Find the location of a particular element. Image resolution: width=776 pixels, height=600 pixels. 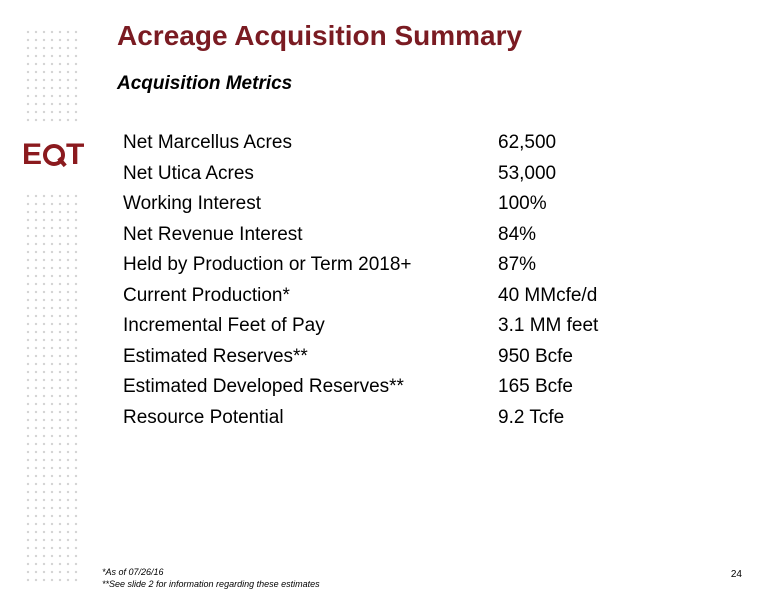

metric-value: 40 MMcfe/d is located at coordinates (548, 295).